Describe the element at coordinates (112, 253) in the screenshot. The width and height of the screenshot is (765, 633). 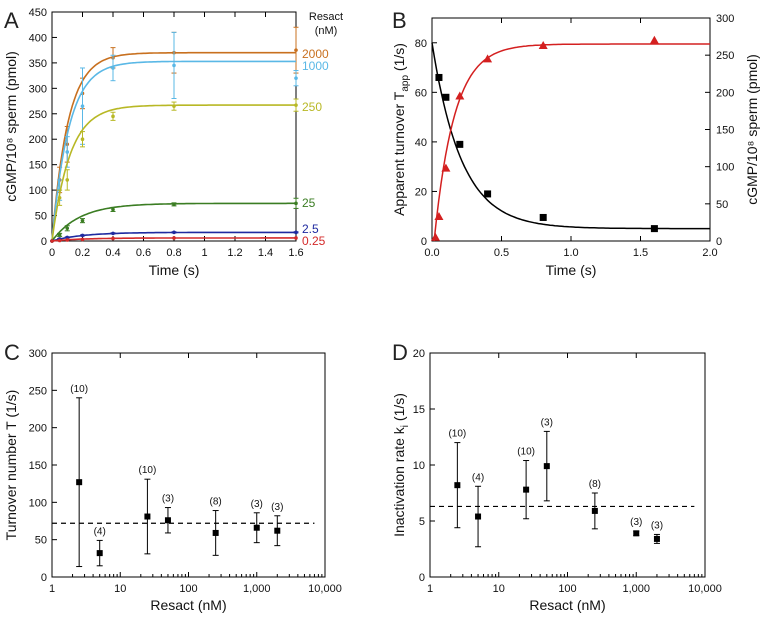
I see `x-tick-label: 0.4` at that location.